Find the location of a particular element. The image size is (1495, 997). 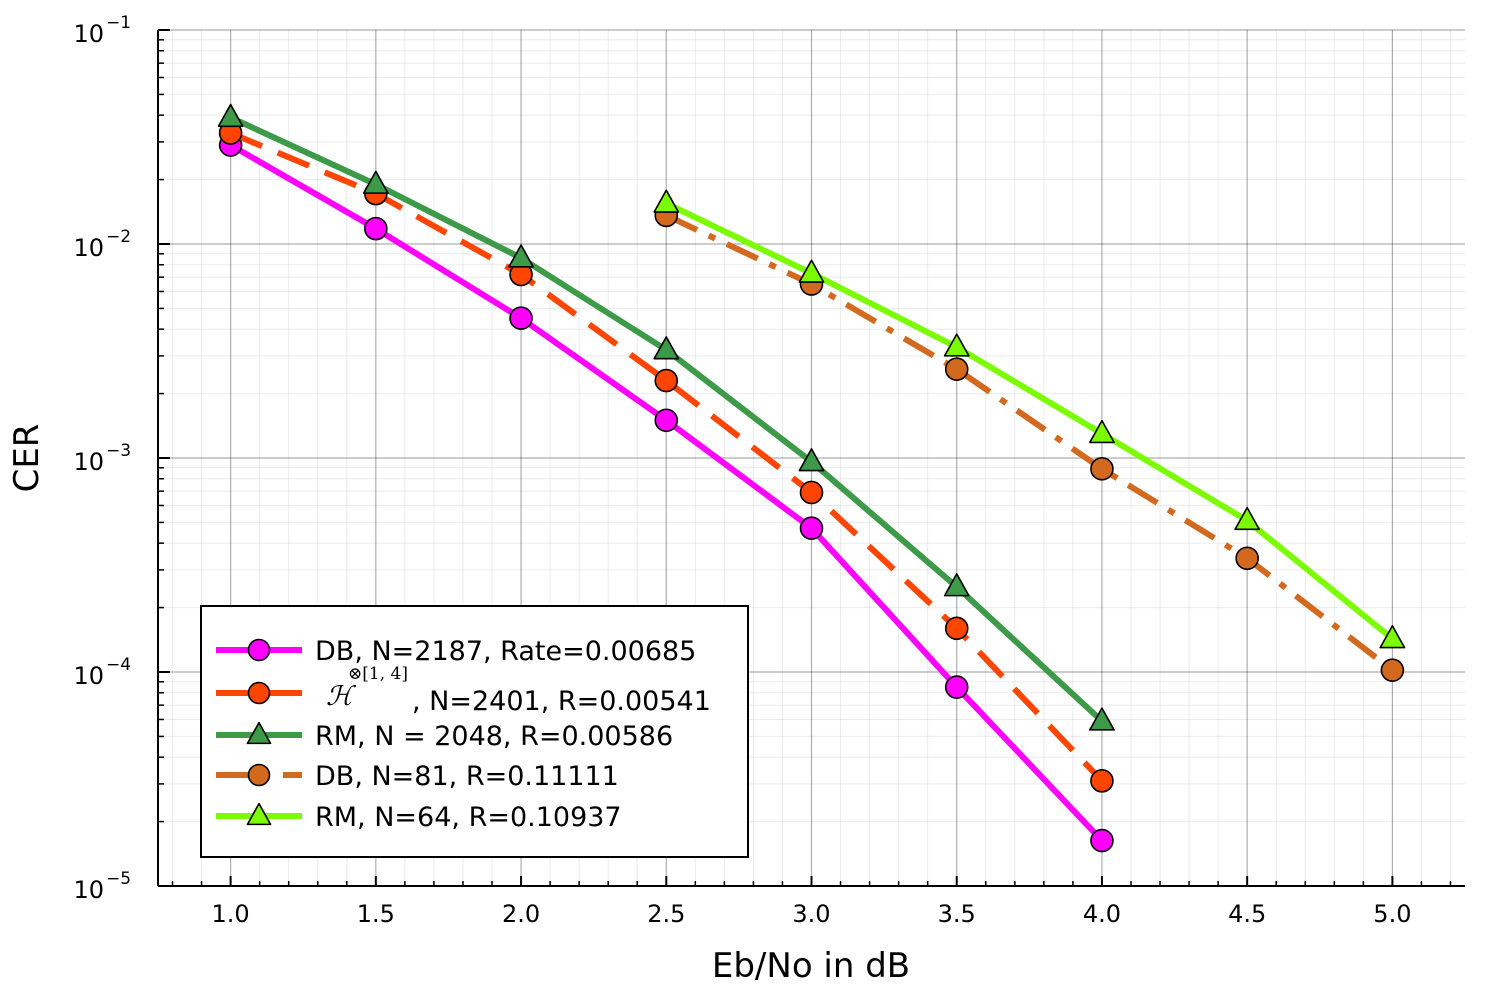

y-tick-exponent: −3 is located at coordinates (118, 451).